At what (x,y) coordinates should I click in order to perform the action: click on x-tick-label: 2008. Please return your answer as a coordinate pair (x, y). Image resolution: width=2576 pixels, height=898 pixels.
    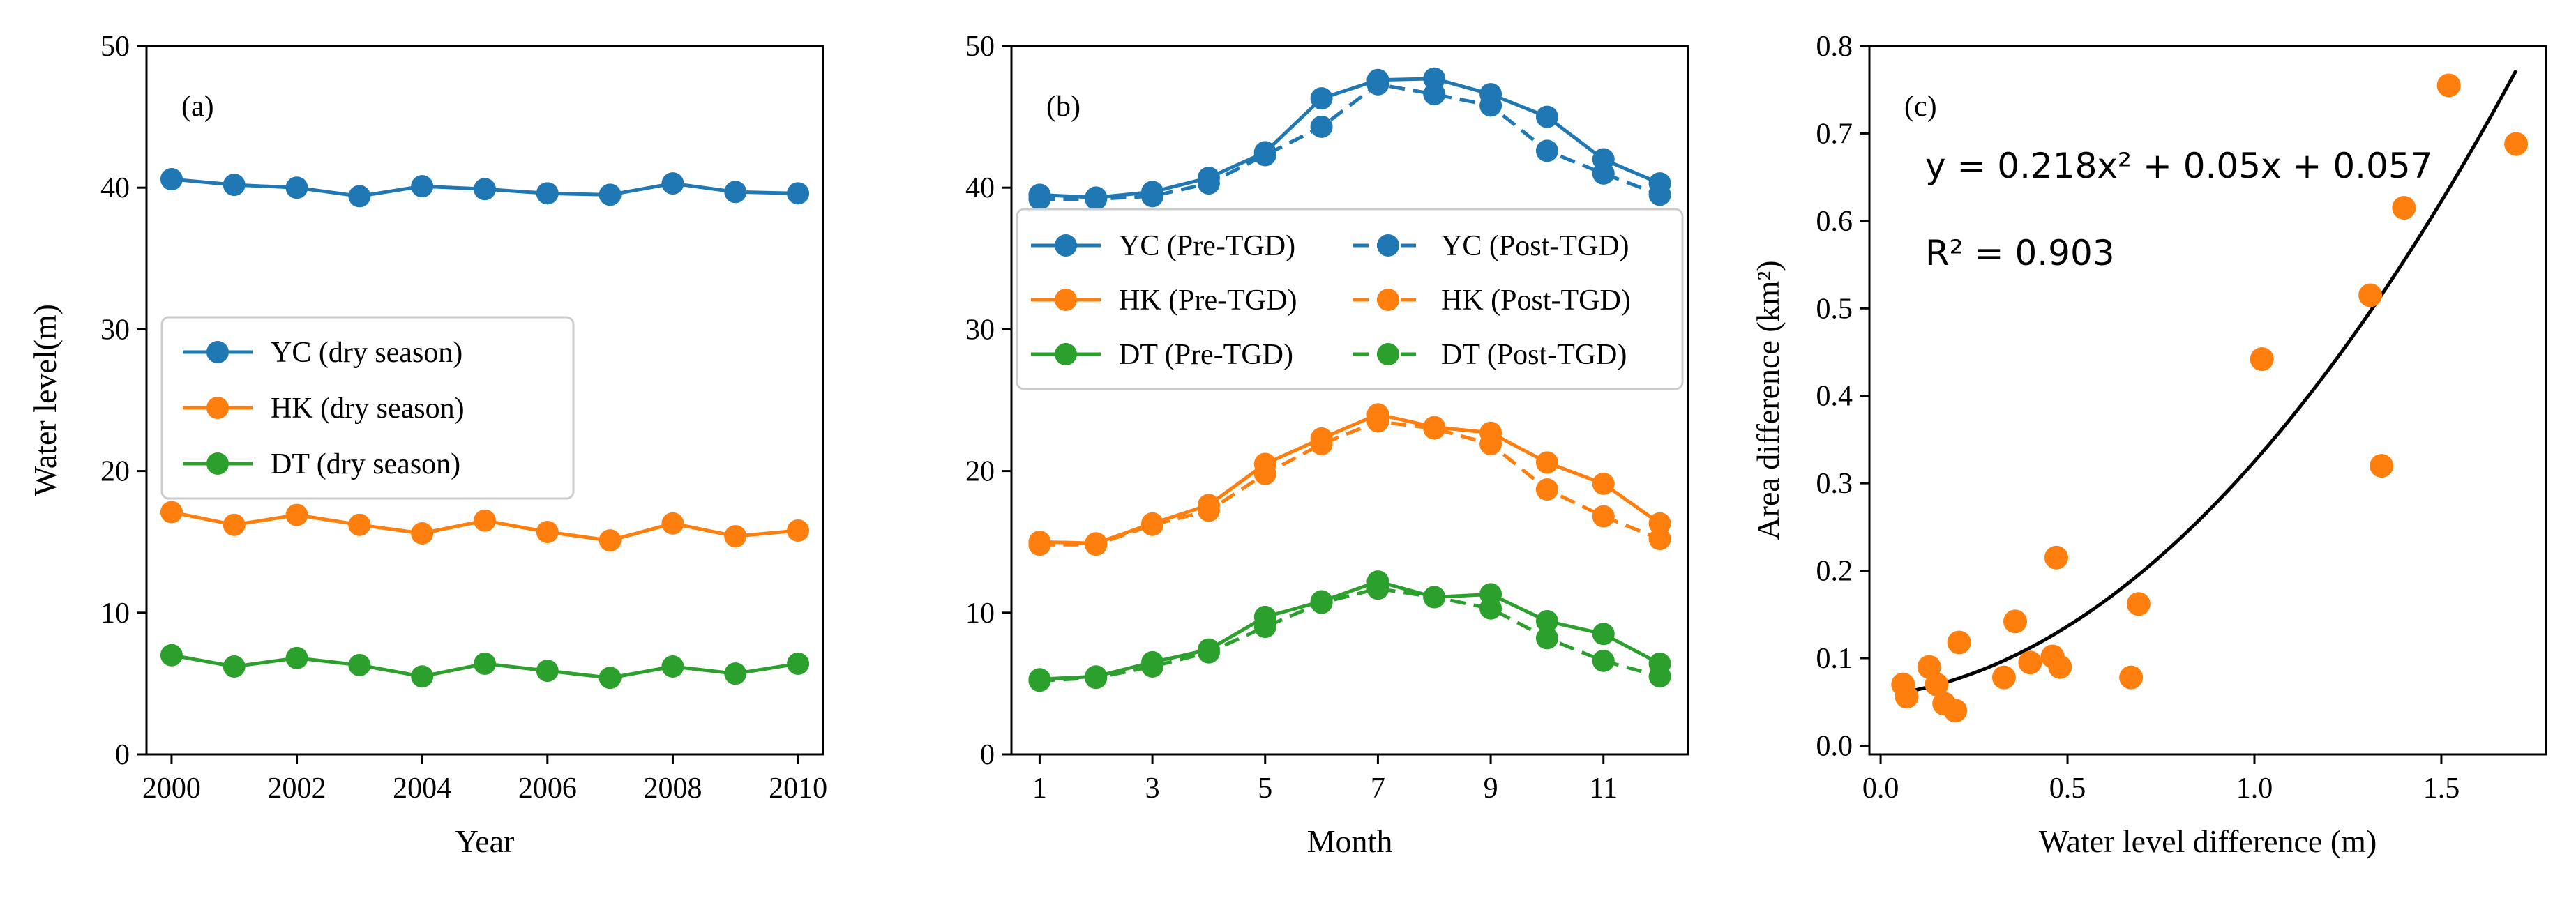
    Looking at the image, I should click on (672, 789).